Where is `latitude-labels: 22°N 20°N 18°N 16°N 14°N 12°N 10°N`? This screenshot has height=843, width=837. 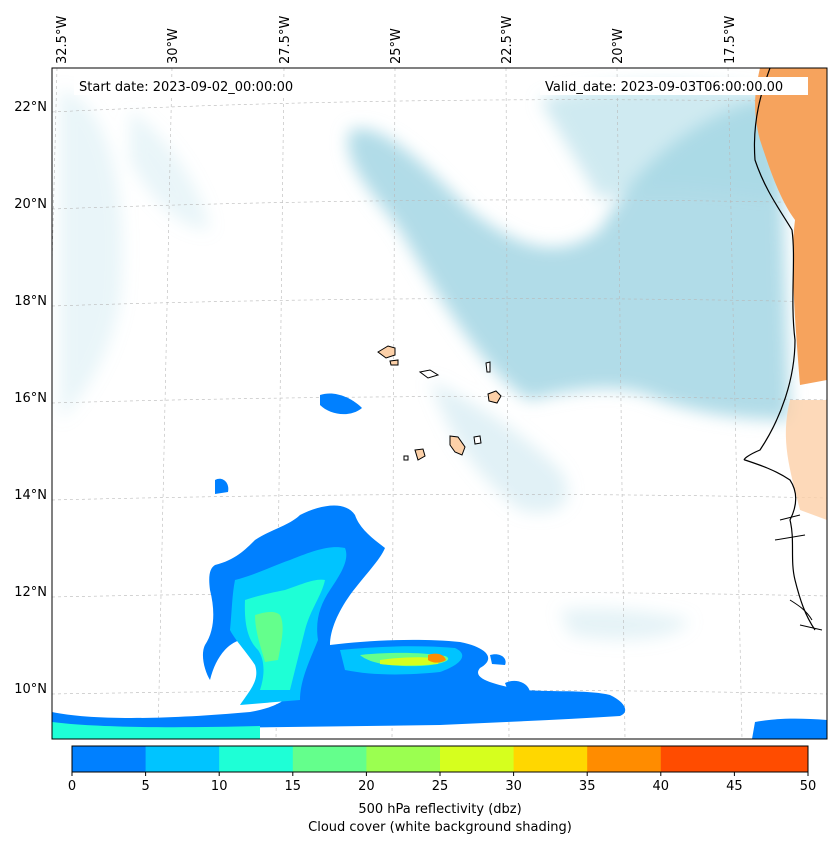 latitude-labels: 22°N 20°N 18°N 16°N 14°N 12°N 10°N is located at coordinates (30, 398).